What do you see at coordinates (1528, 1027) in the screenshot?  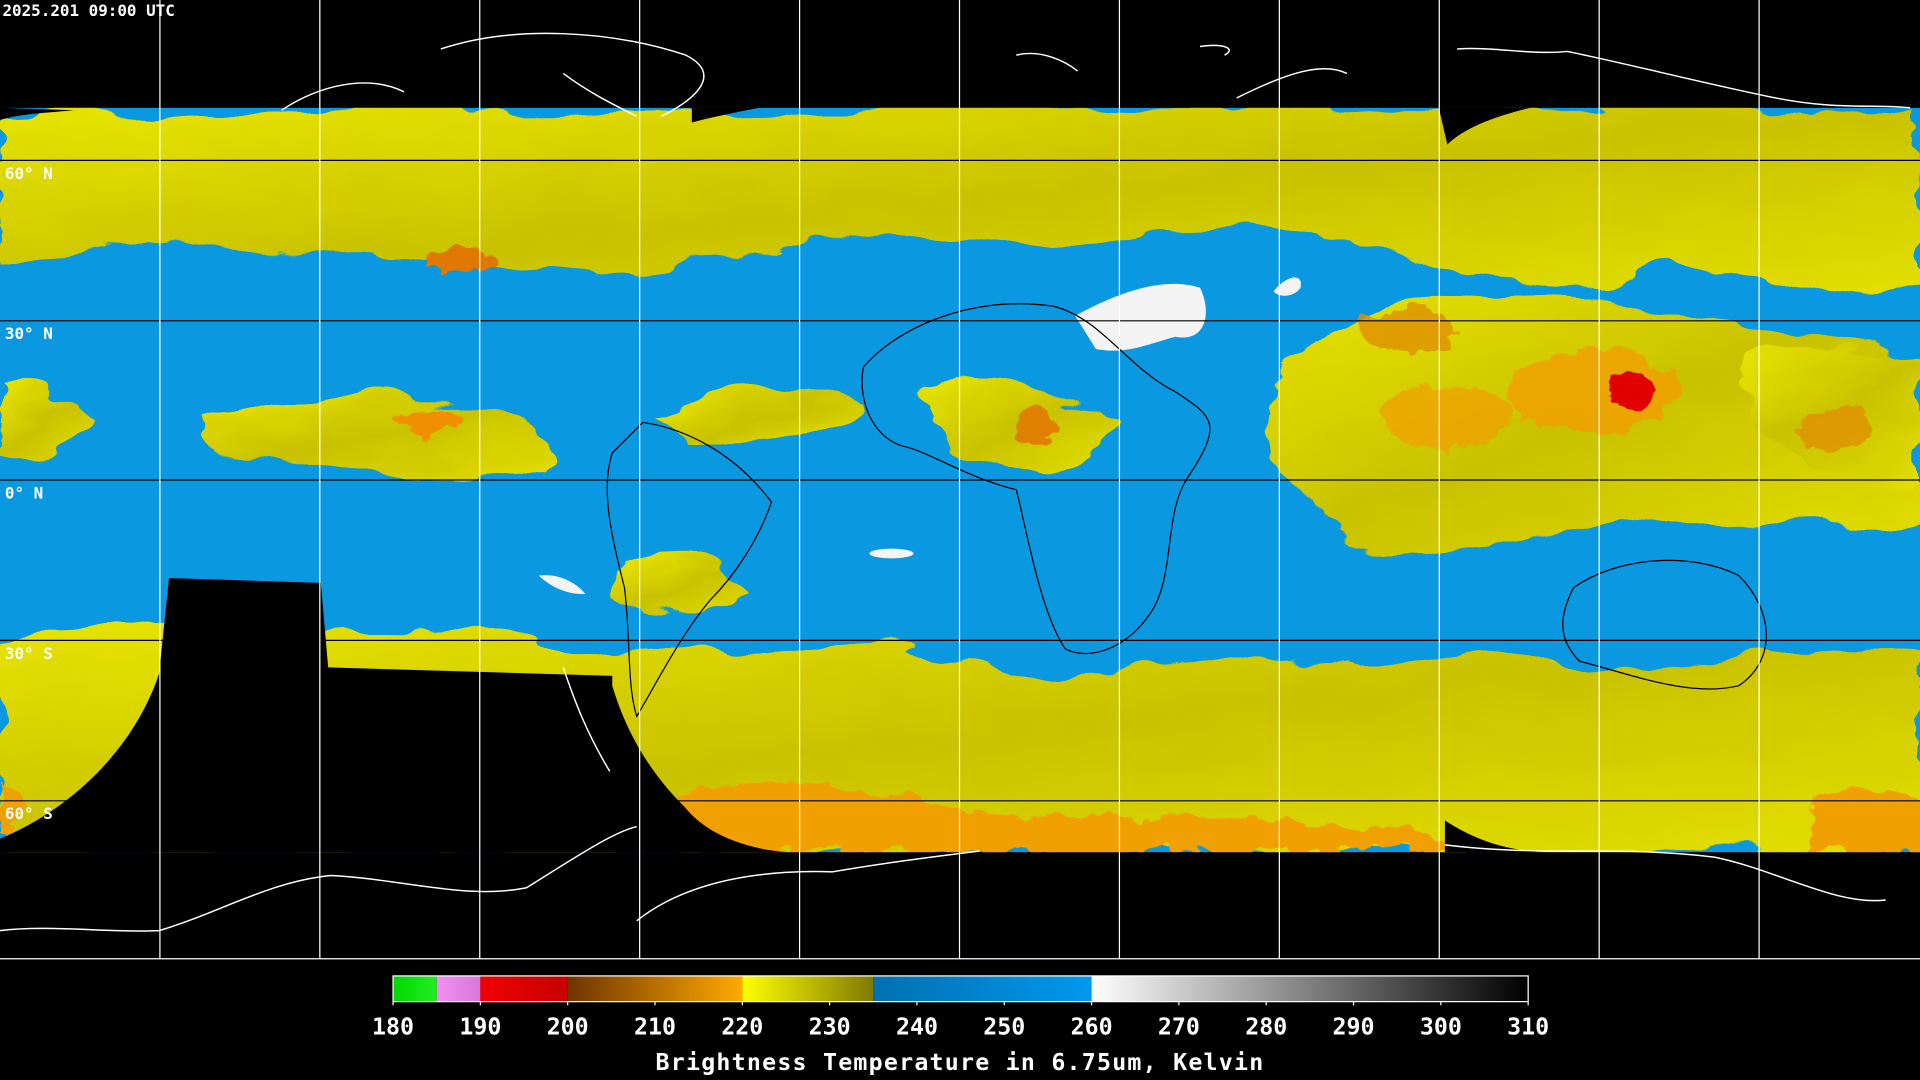 I see `colorbar-tick-label: 310` at bounding box center [1528, 1027].